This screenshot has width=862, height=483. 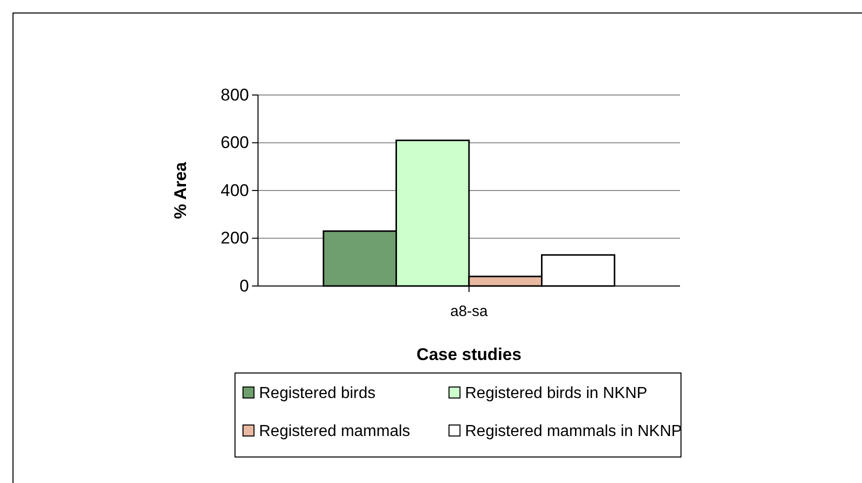 I want to click on legend-label: Registered birds, so click(x=317, y=393).